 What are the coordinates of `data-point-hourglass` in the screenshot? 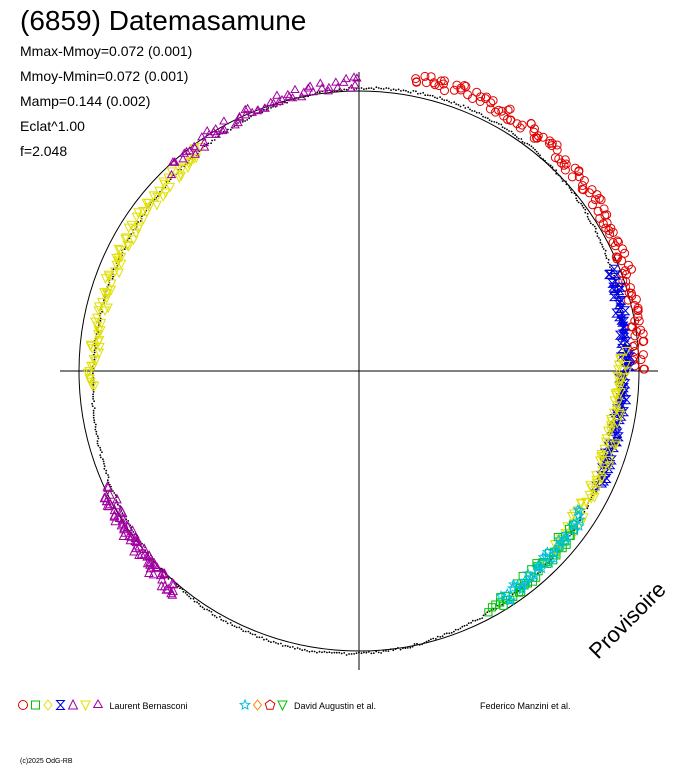 It's located at (612, 283).